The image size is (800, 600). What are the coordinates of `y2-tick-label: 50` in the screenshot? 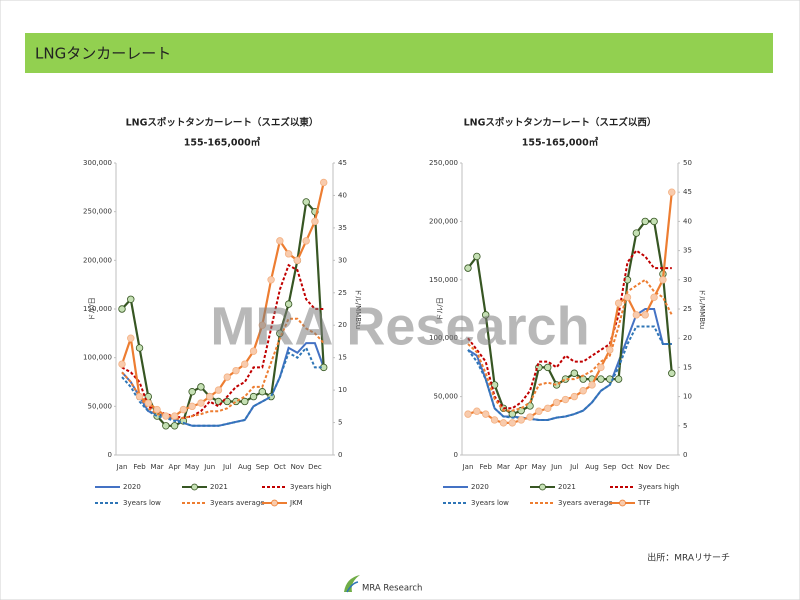 It's located at (687, 163).